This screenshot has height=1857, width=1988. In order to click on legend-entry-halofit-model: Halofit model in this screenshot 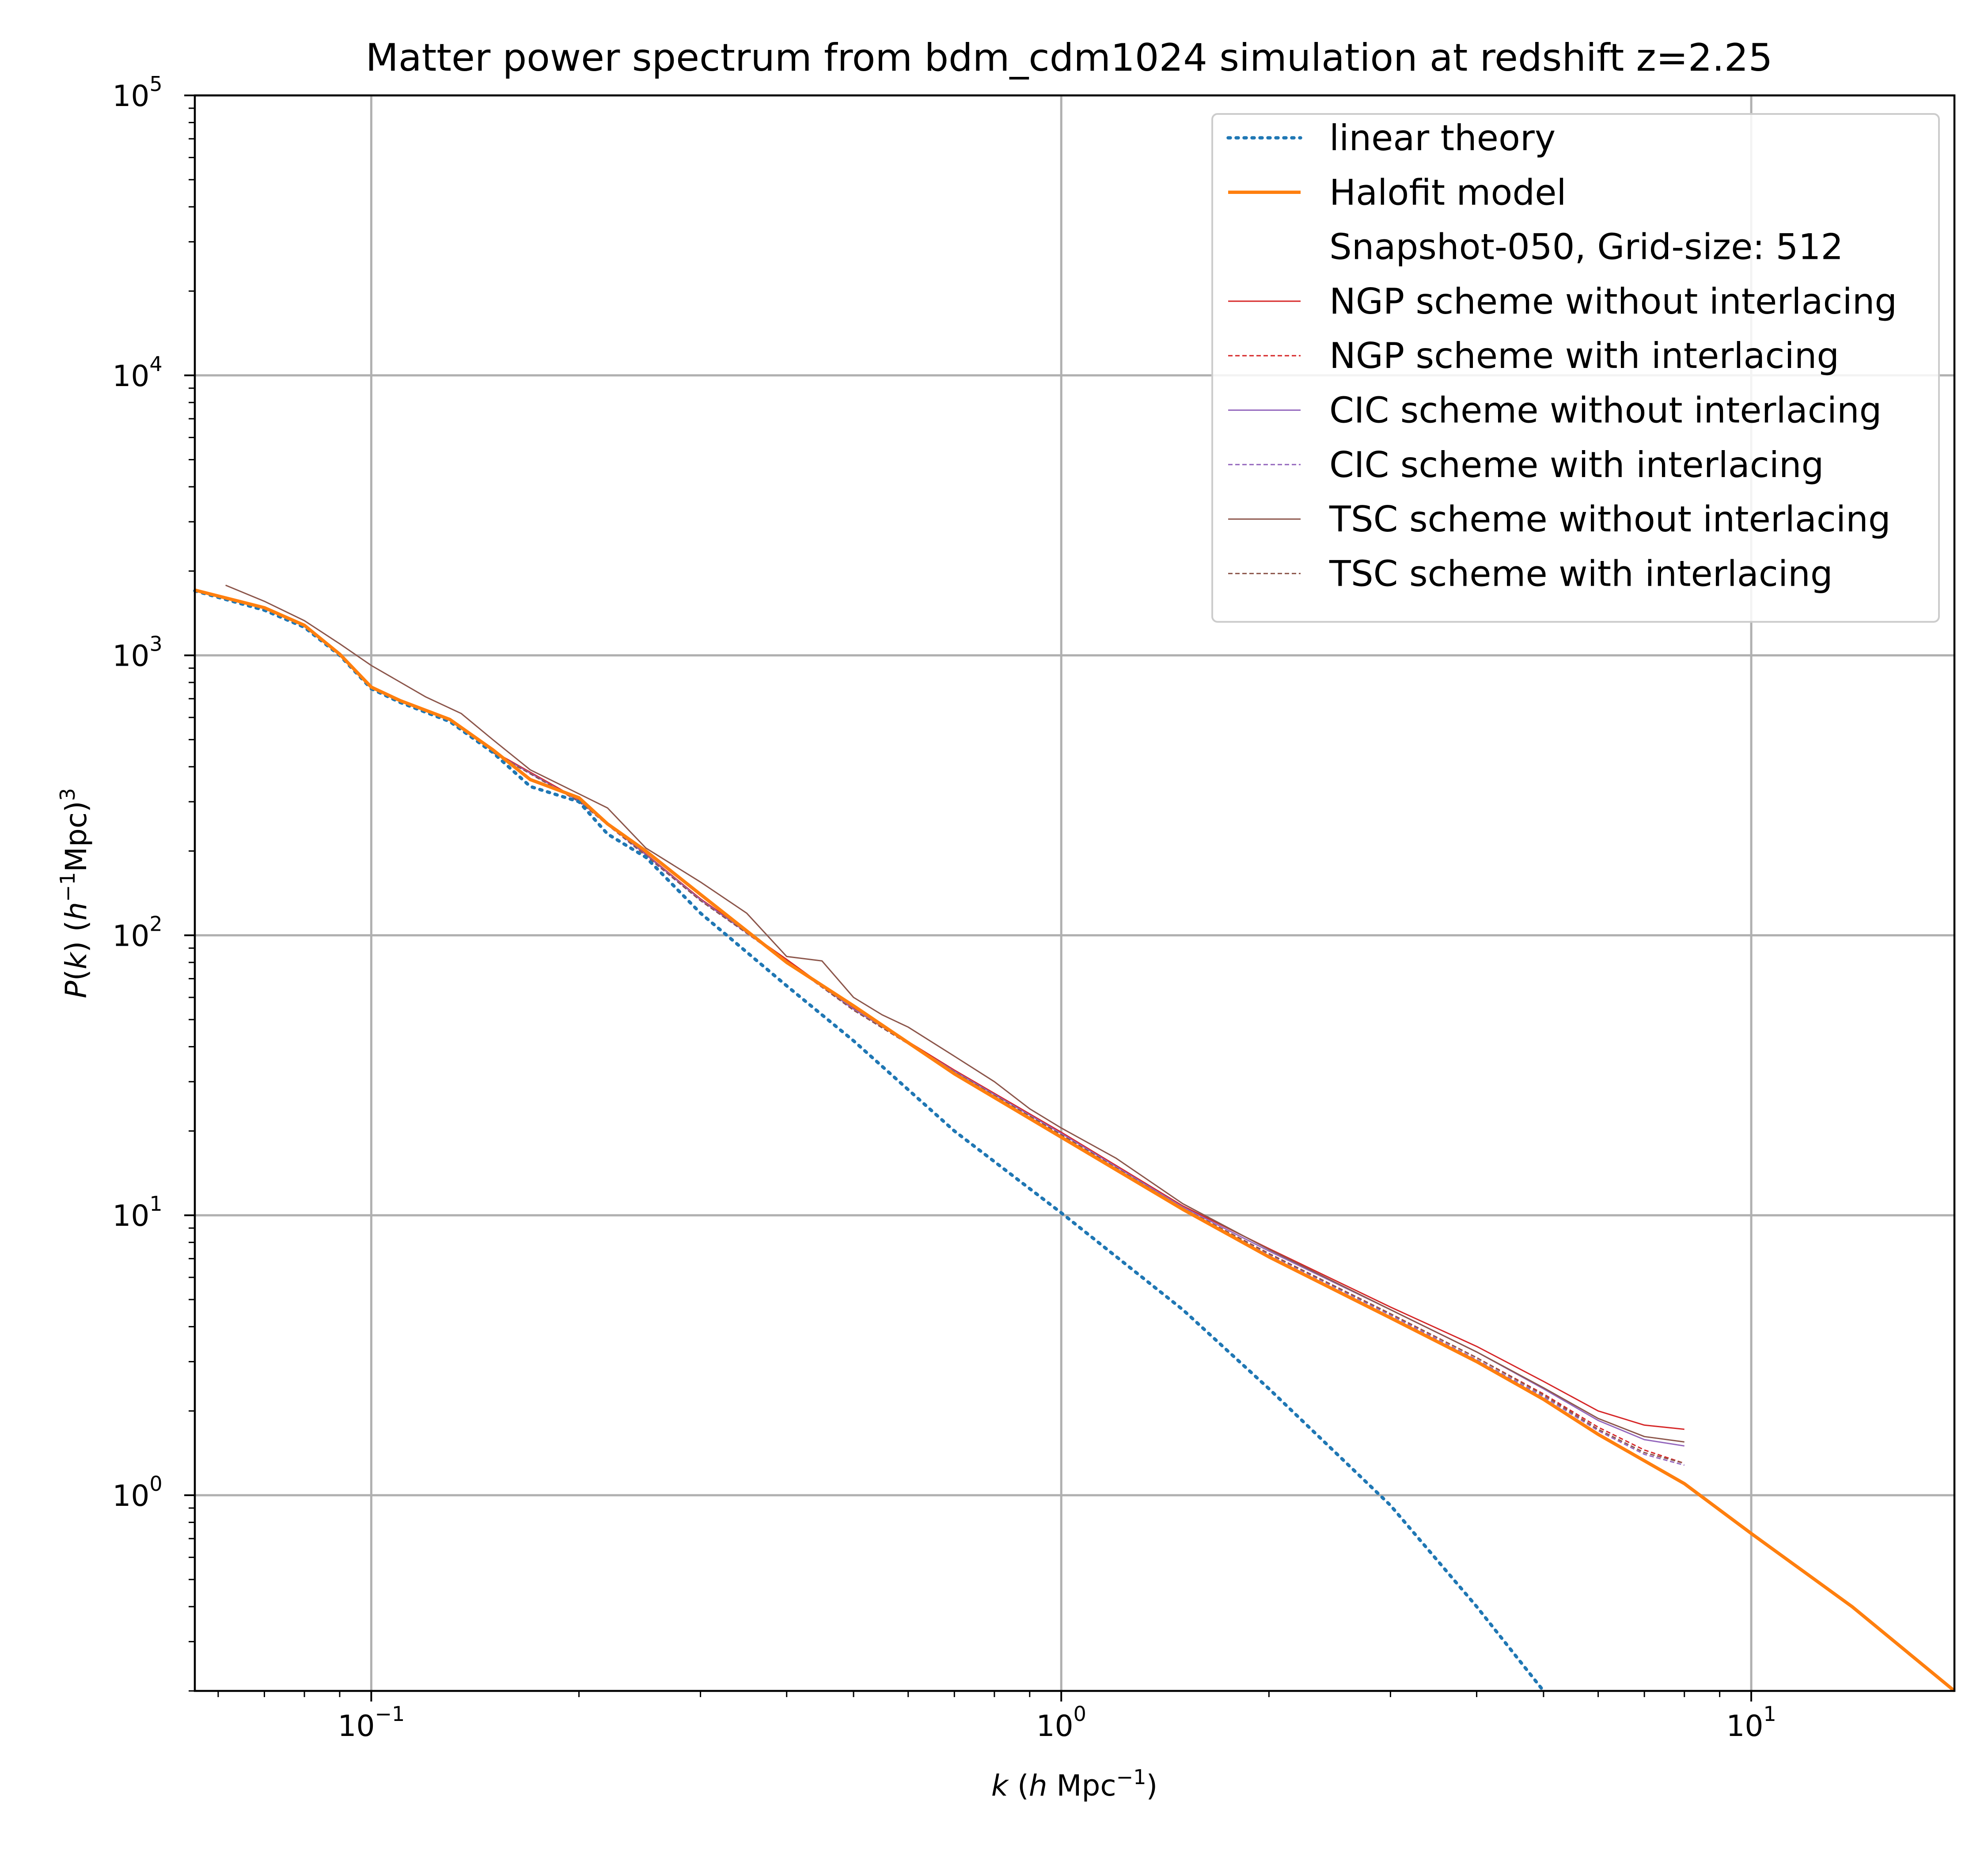, I will do `click(1448, 192)`.